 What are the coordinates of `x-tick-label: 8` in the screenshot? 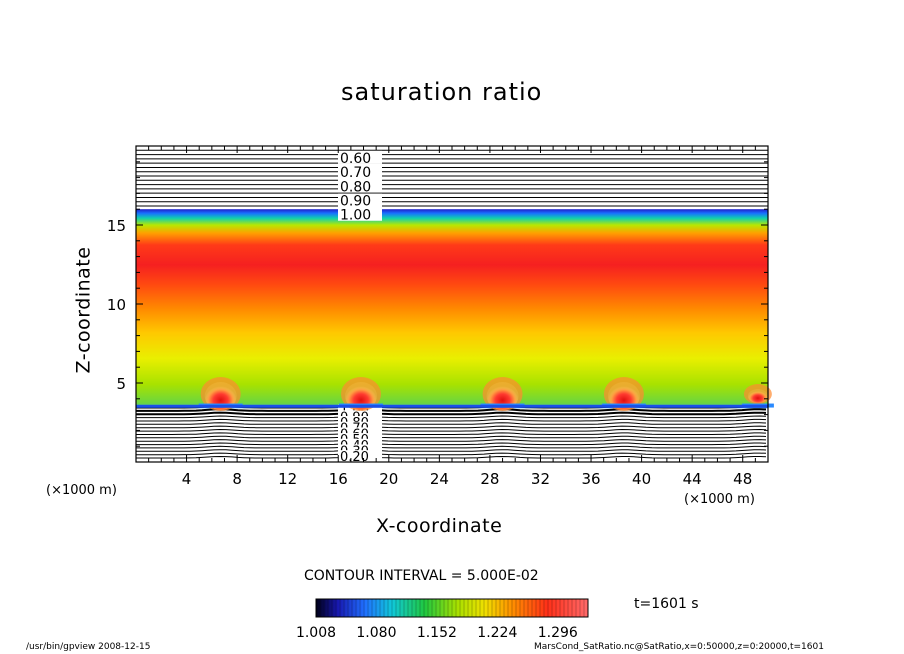 It's located at (237, 479).